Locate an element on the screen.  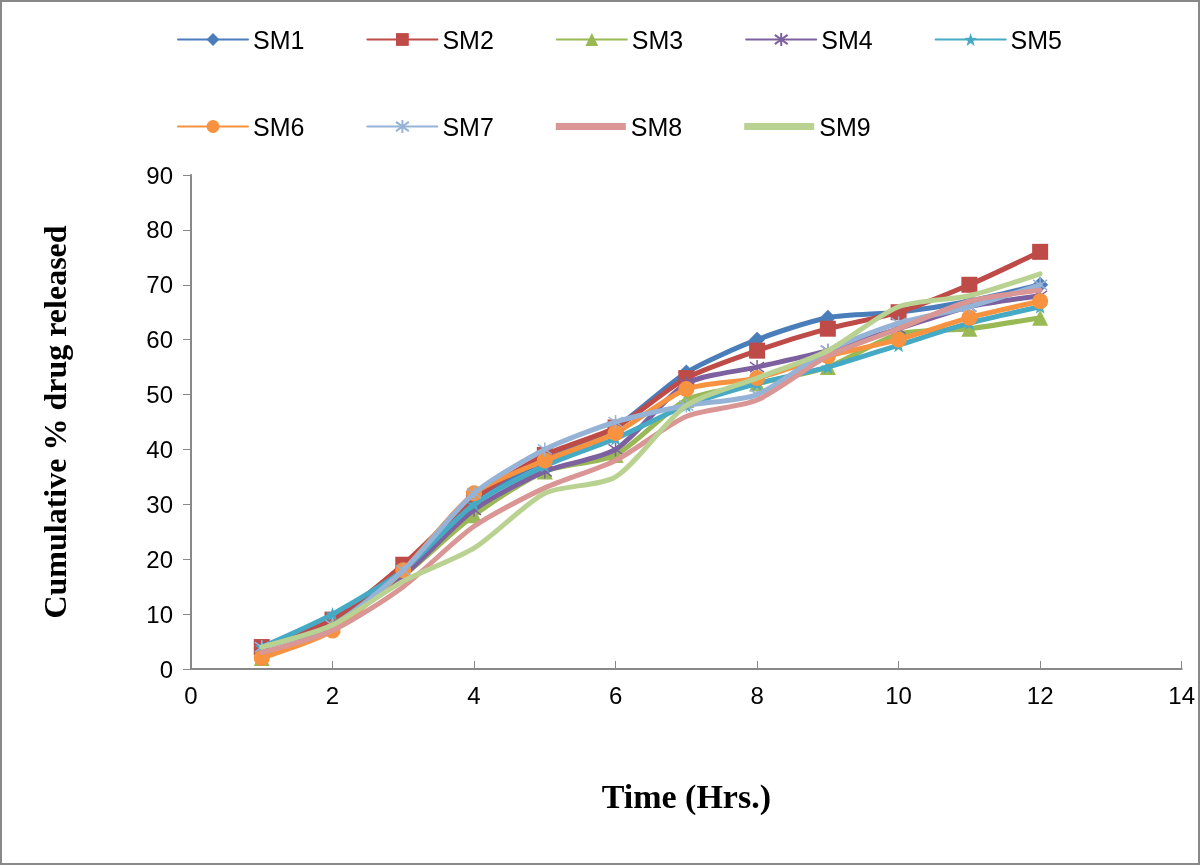
legend-label: SM6 is located at coordinates (279, 126).